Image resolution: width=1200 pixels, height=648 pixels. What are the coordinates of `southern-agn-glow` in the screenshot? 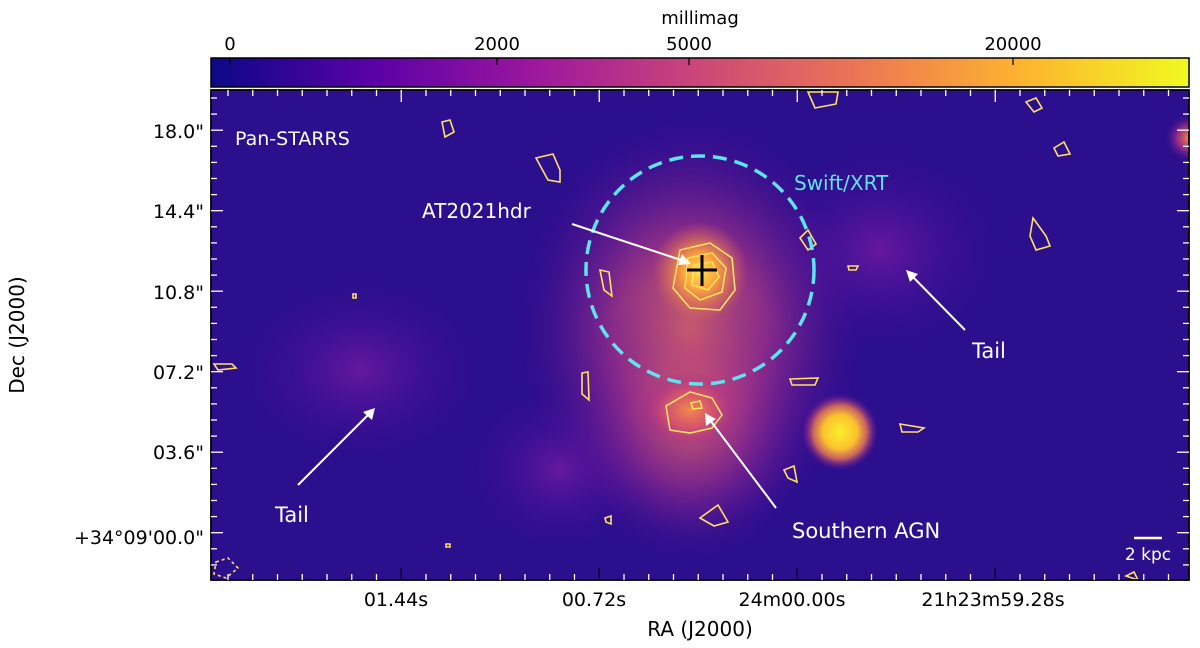 It's located at (690, 410).